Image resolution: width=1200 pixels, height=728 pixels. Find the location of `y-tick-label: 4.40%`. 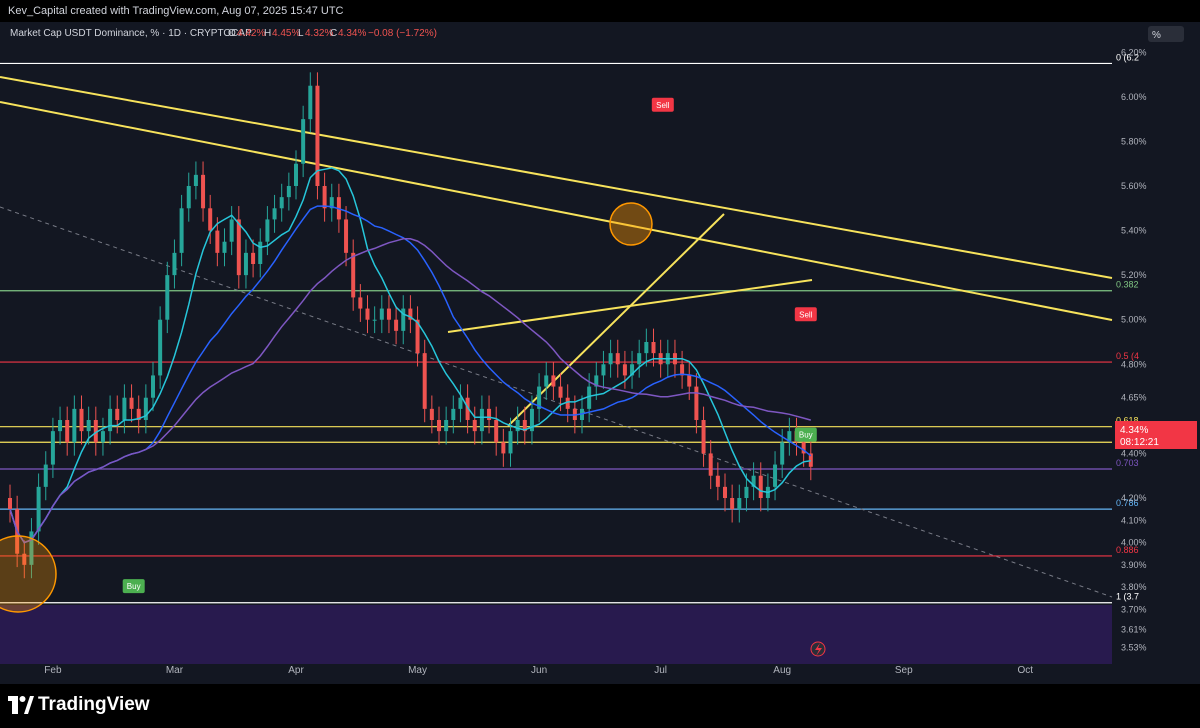

y-tick-label: 4.40% is located at coordinates (1134, 453).